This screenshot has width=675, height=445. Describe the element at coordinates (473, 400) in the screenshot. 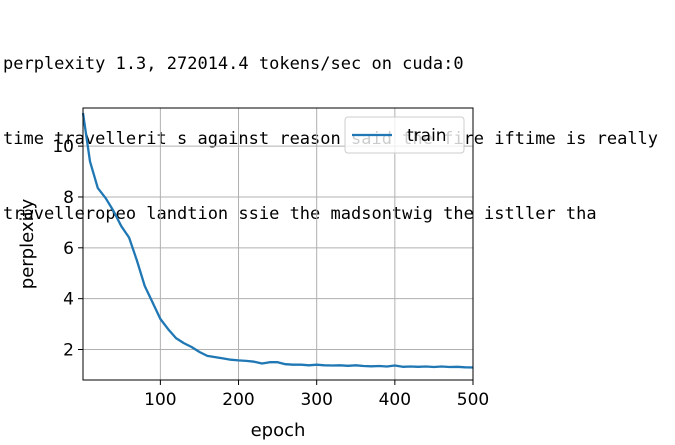

I see `x-tick-label: 500` at that location.